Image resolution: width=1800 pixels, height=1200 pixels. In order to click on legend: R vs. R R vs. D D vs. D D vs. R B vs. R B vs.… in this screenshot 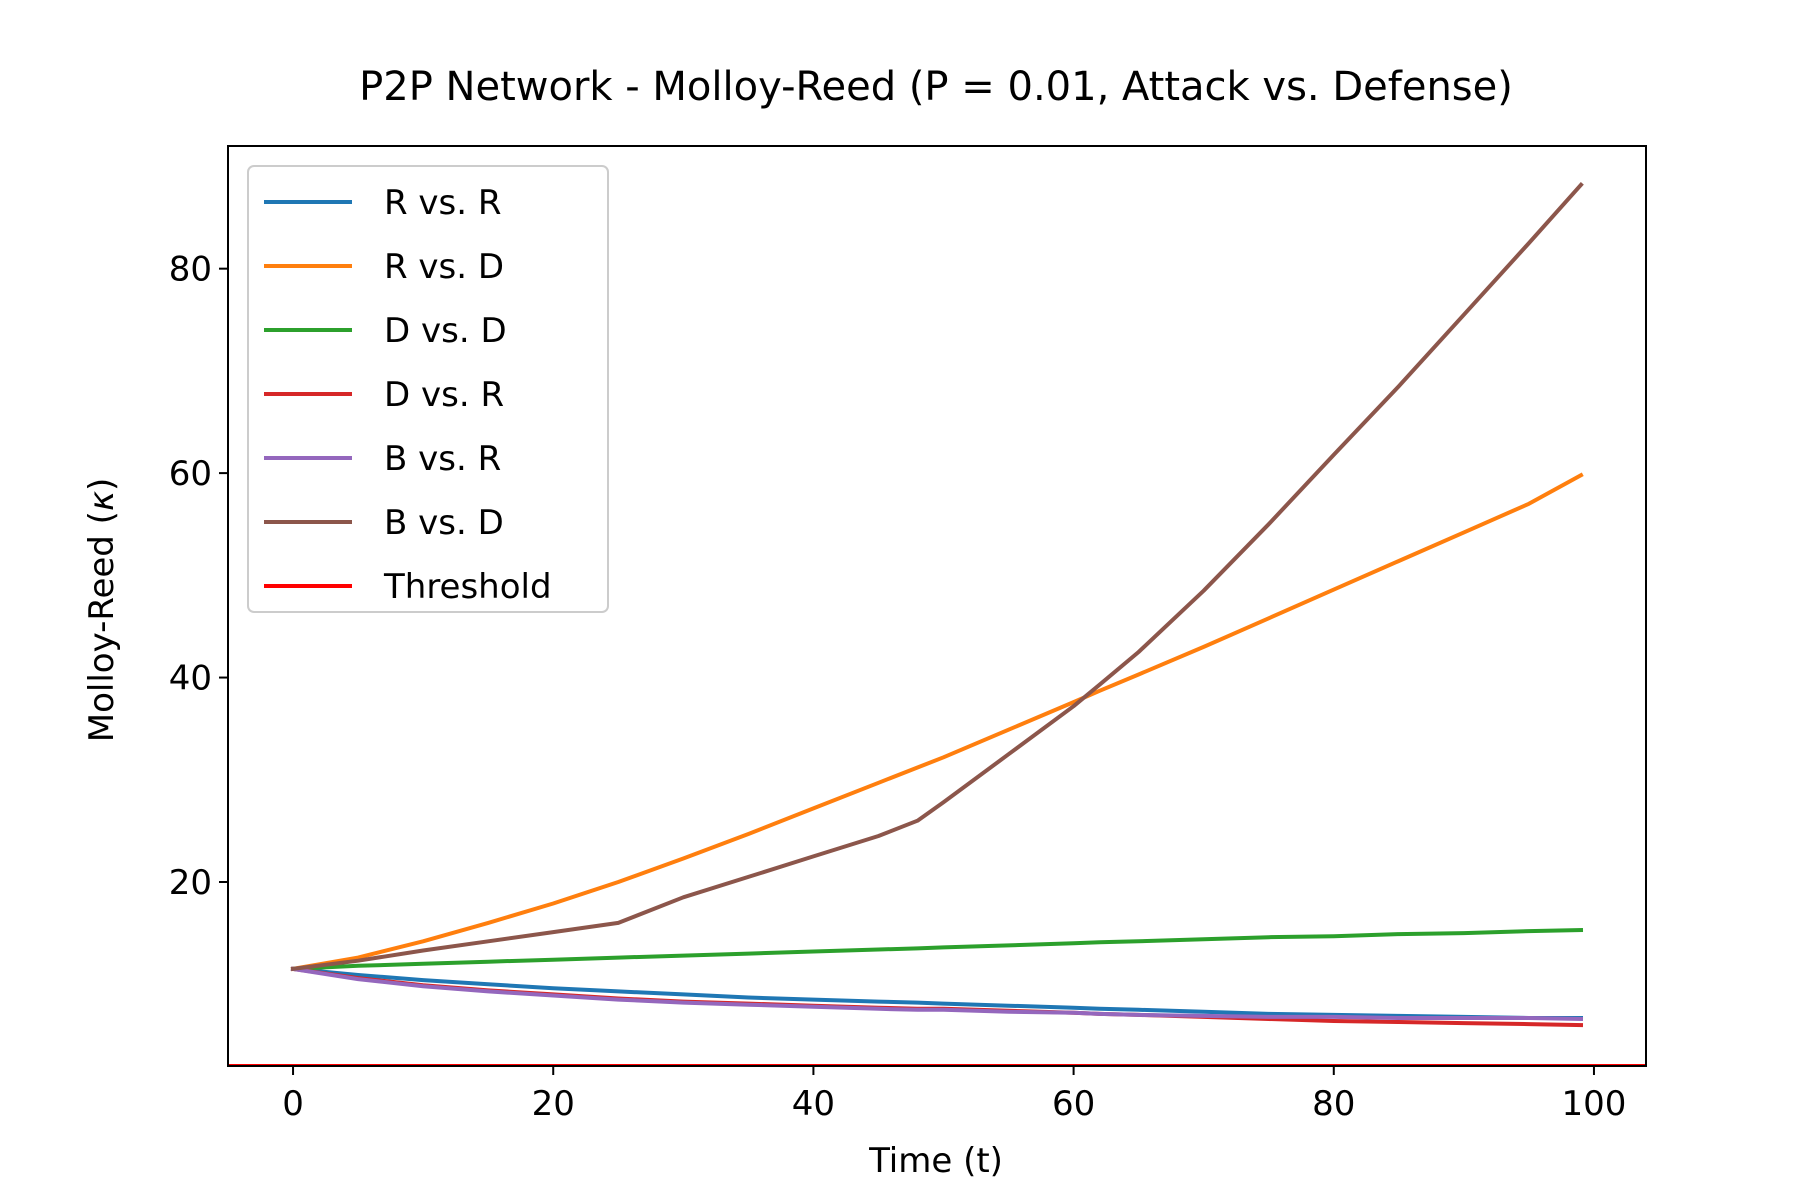, I will do `click(428, 389)`.